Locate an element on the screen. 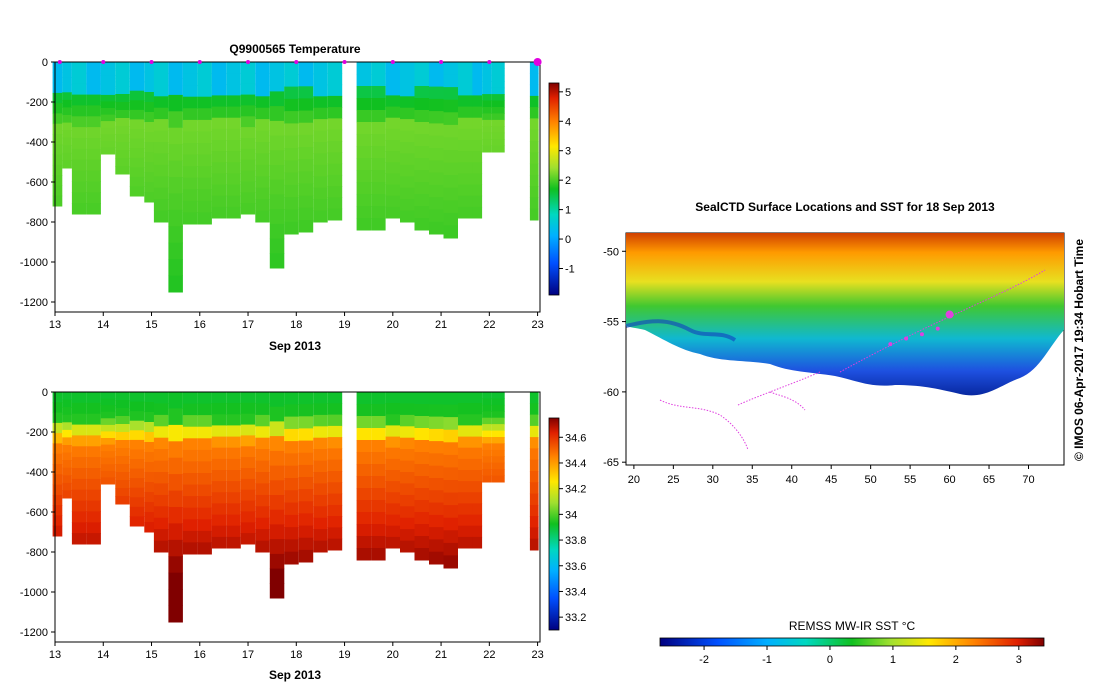 The height and width of the screenshot is (700, 1099). x-tick-label: 20 is located at coordinates (393, 655).